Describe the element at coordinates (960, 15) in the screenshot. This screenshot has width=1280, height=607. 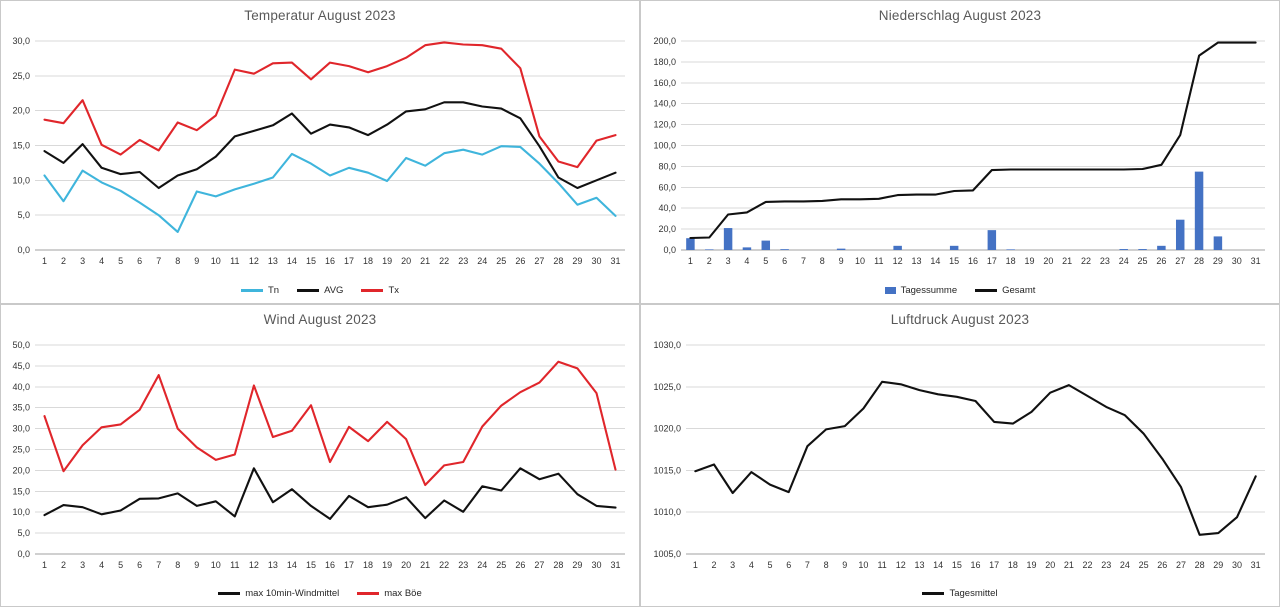
I see `chart-title-niederschlag: Niederschlag August 2023` at that location.